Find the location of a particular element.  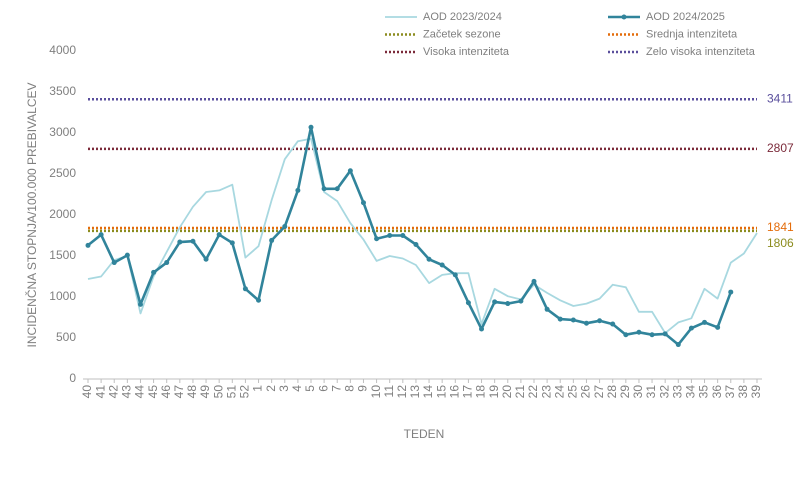

x-tick-label: 40 is located at coordinates (87, 392).